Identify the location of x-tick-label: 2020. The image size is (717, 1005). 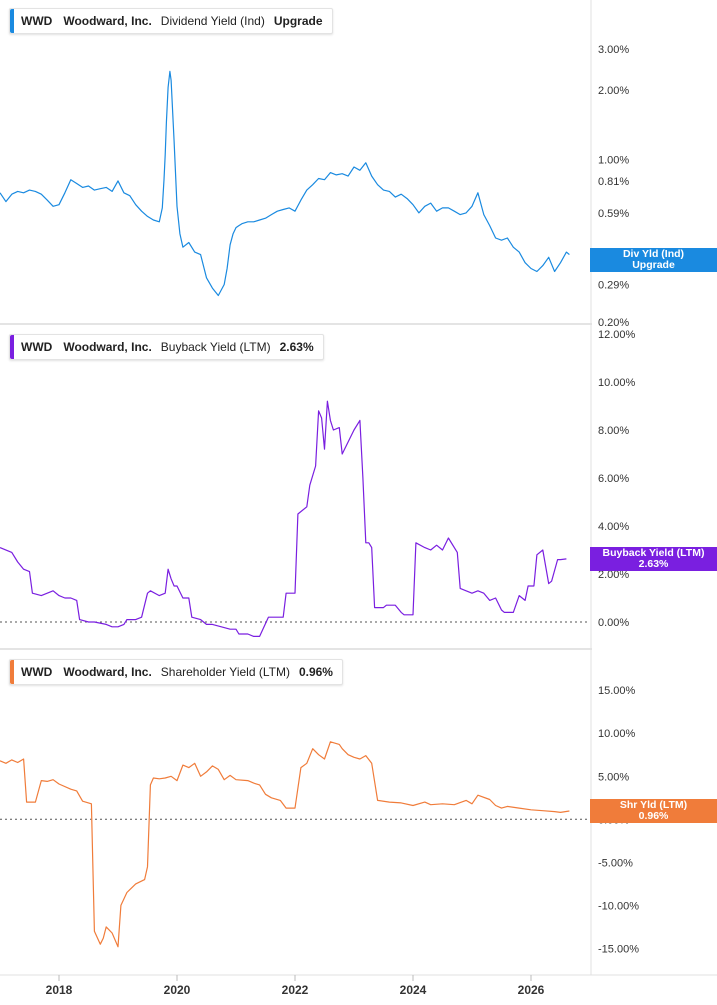
(177, 990).